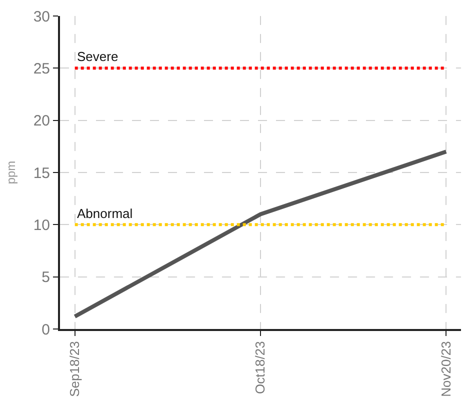 Image resolution: width=469 pixels, height=409 pixels. What do you see at coordinates (105, 213) in the screenshot?
I see `ref-line-label: Abnormal` at bounding box center [105, 213].